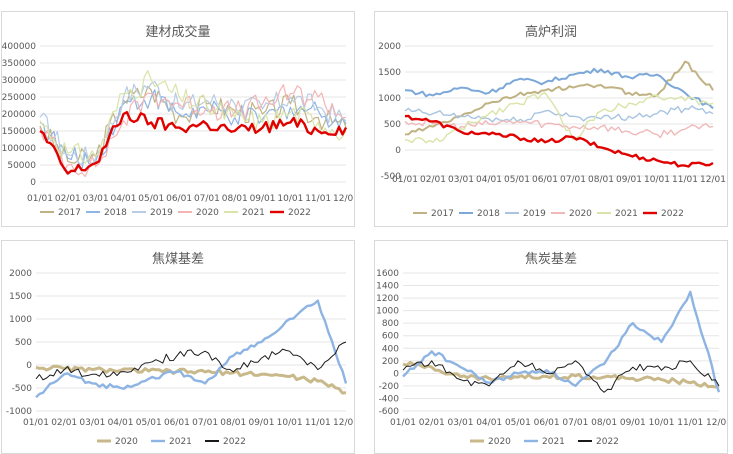  Describe the element at coordinates (19, 47) in the screenshot. I see `y-tick-label: 400000` at that location.